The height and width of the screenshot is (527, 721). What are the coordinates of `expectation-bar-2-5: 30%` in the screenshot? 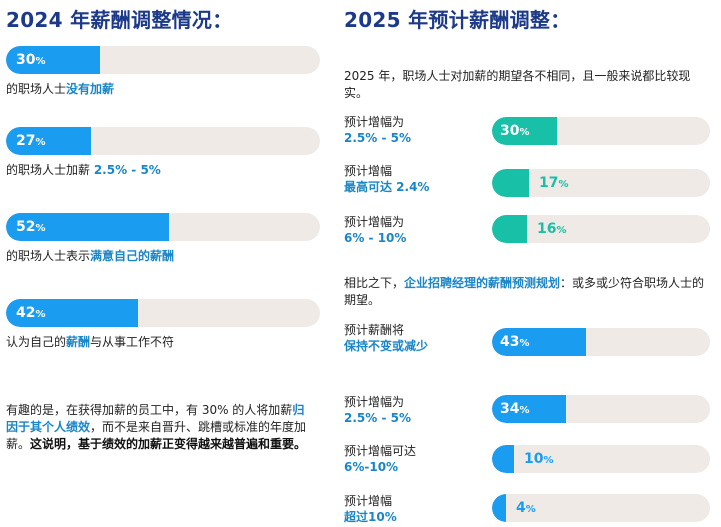 It's located at (601, 131).